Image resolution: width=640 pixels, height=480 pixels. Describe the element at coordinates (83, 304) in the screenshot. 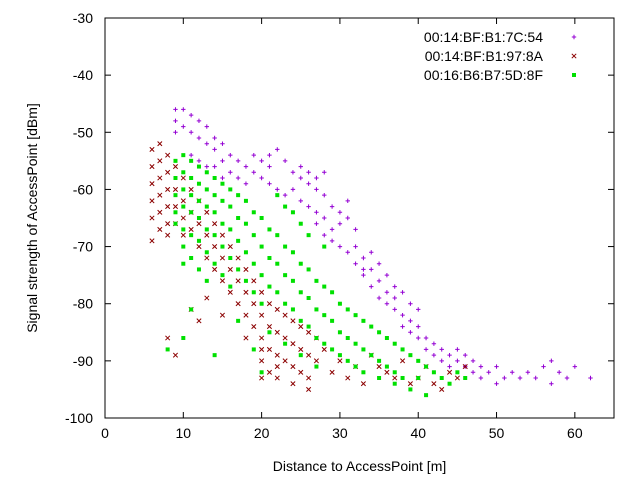

I see `y-tick-label: -80` at that location.